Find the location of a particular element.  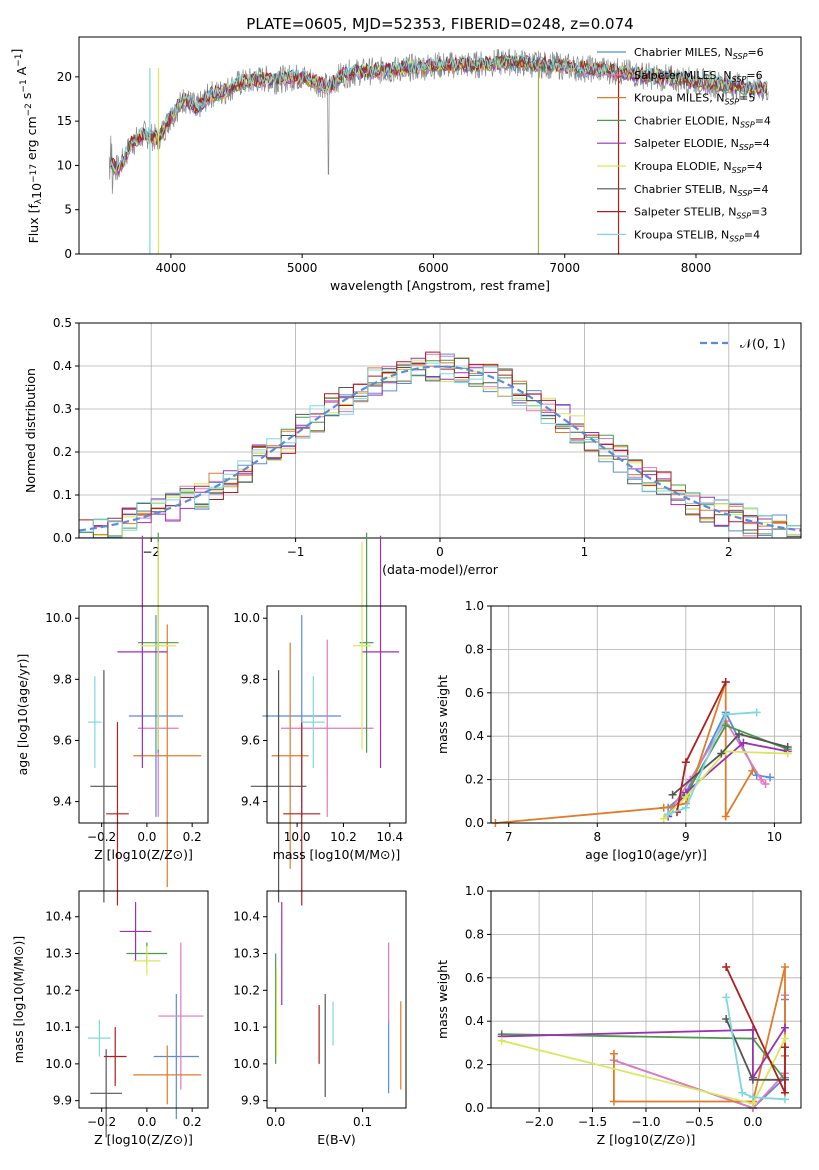

x-tick-label: −0.5 is located at coordinates (699, 1122).